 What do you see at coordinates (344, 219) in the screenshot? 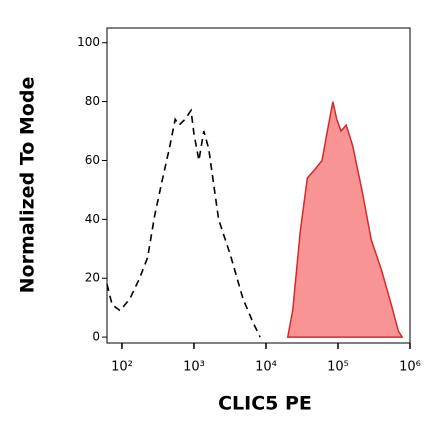
I see `histogram-area` at bounding box center [344, 219].